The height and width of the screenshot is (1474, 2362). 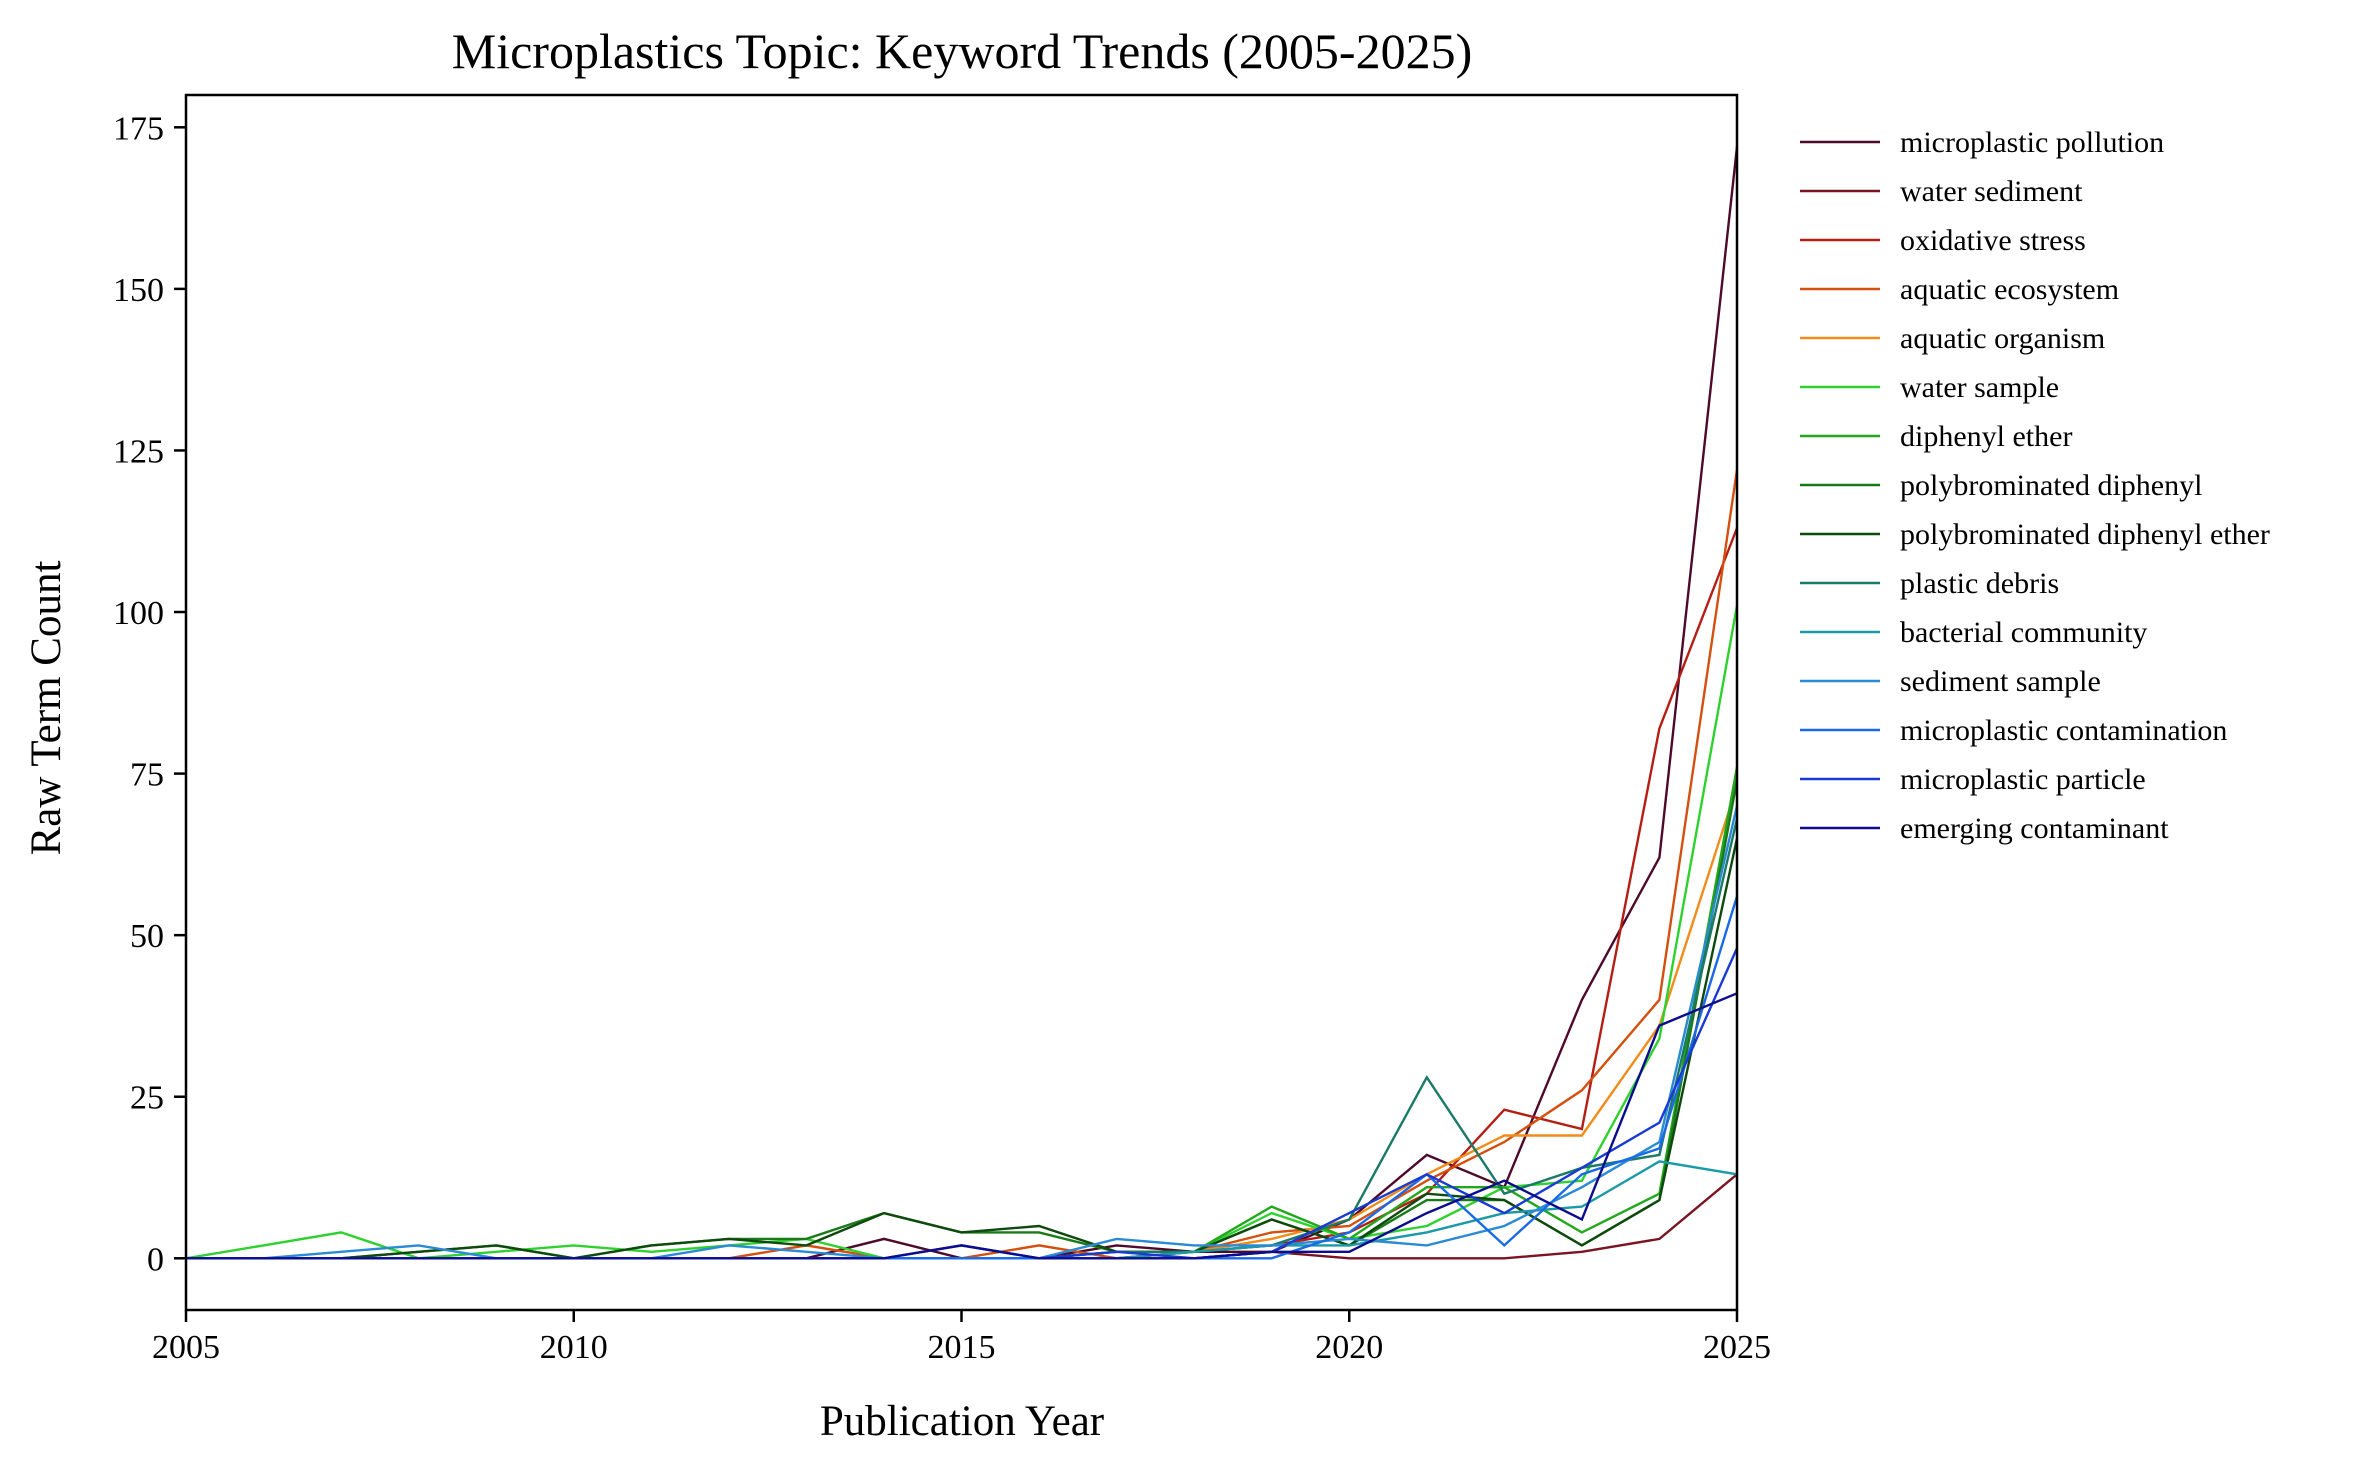 I want to click on legend-item: oxidative stress, so click(x=1943, y=240).